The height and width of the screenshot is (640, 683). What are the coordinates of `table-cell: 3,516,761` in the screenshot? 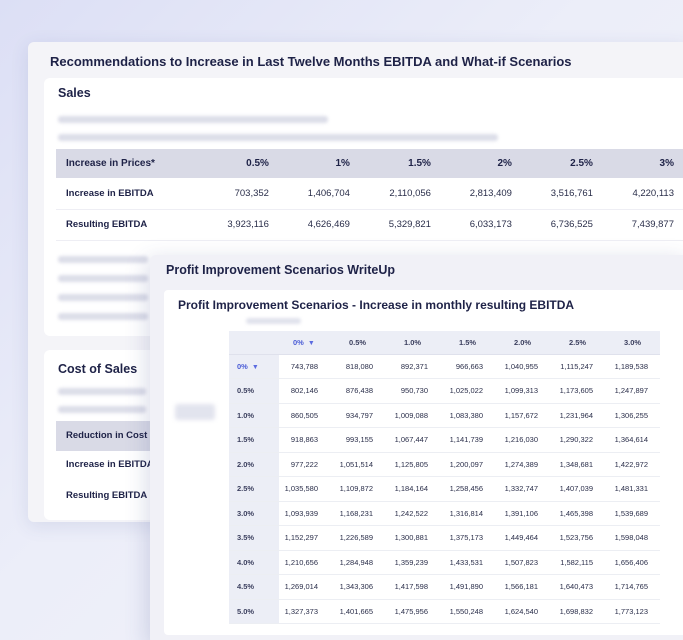 It's located at (564, 194).